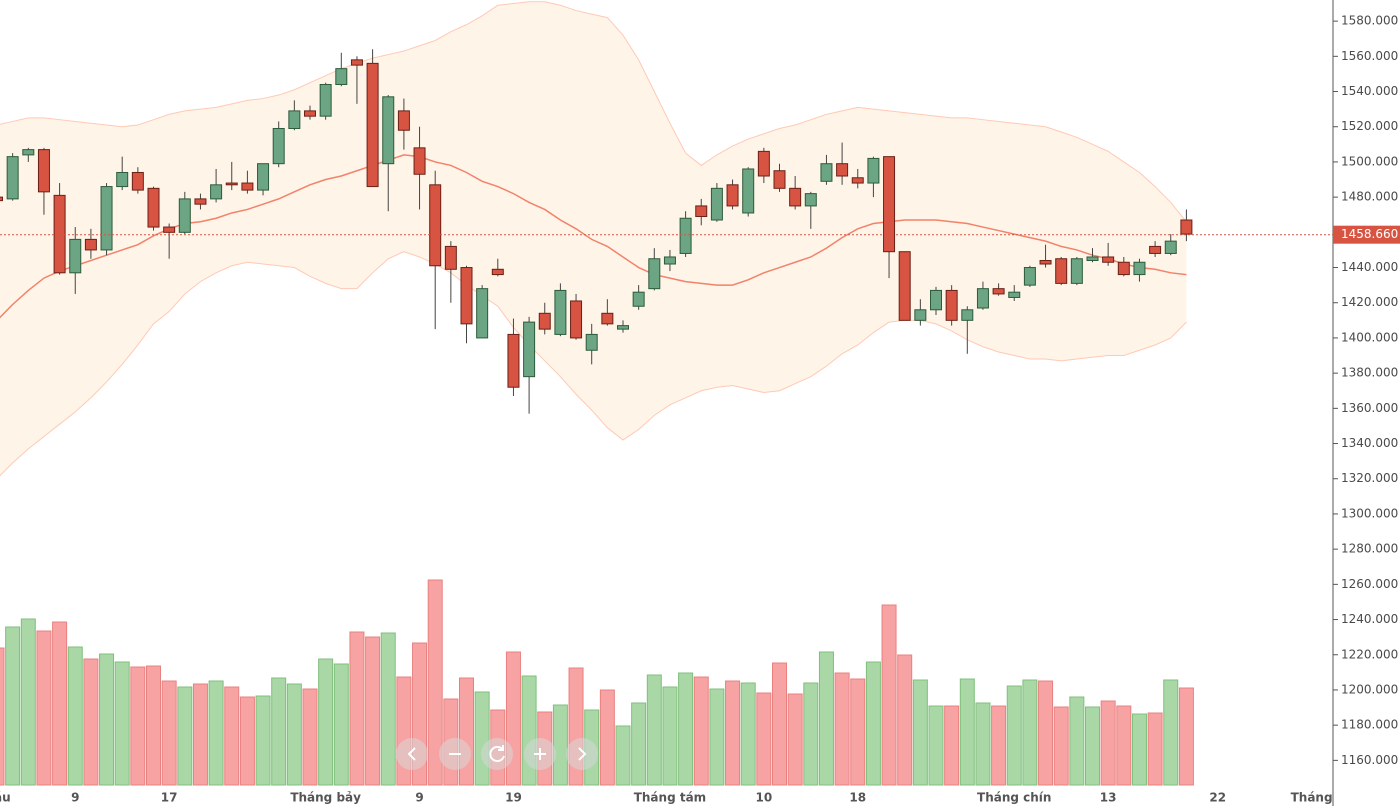  I want to click on scroll-right-button, so click(582, 754).